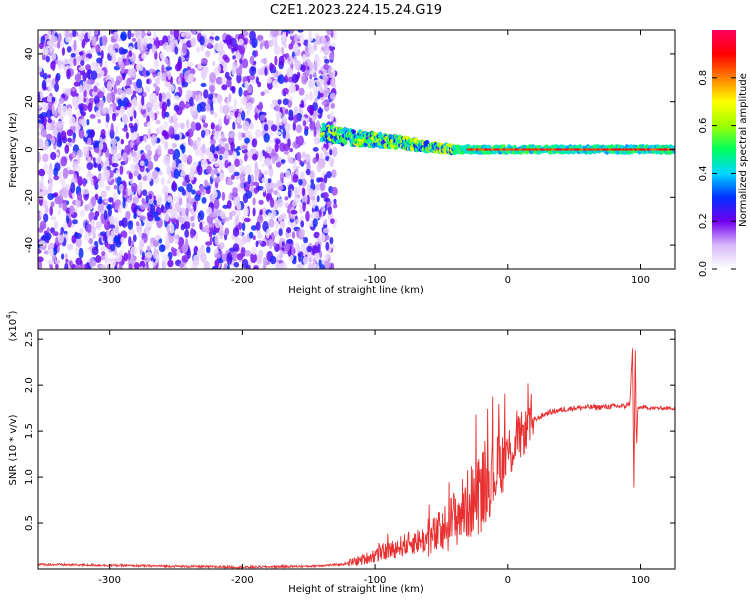 This screenshot has height=600, width=750. I want to click on spectrogram-y-axis-label: Frequency (Hz), so click(13, 150).